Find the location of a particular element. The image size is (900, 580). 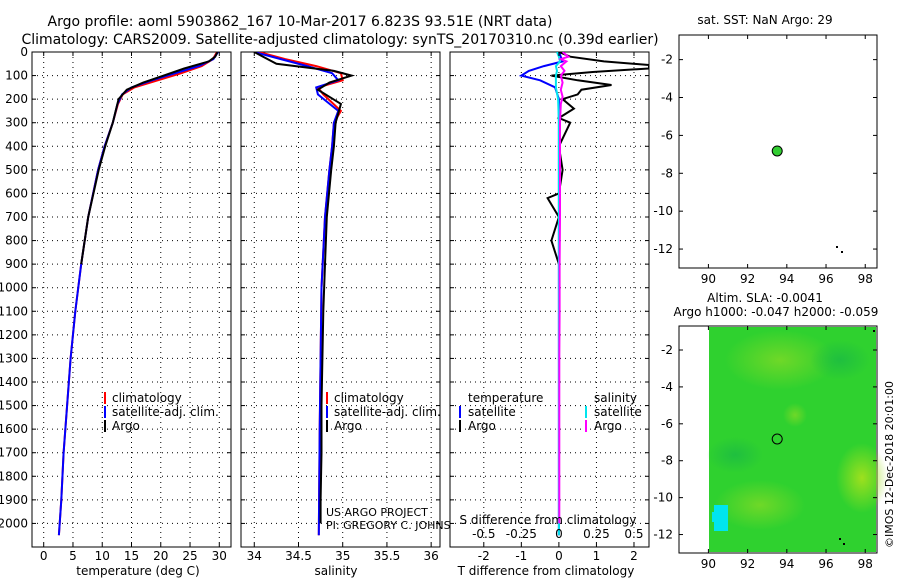

depth-tick-label: 1200 is located at coordinates (14, 335).